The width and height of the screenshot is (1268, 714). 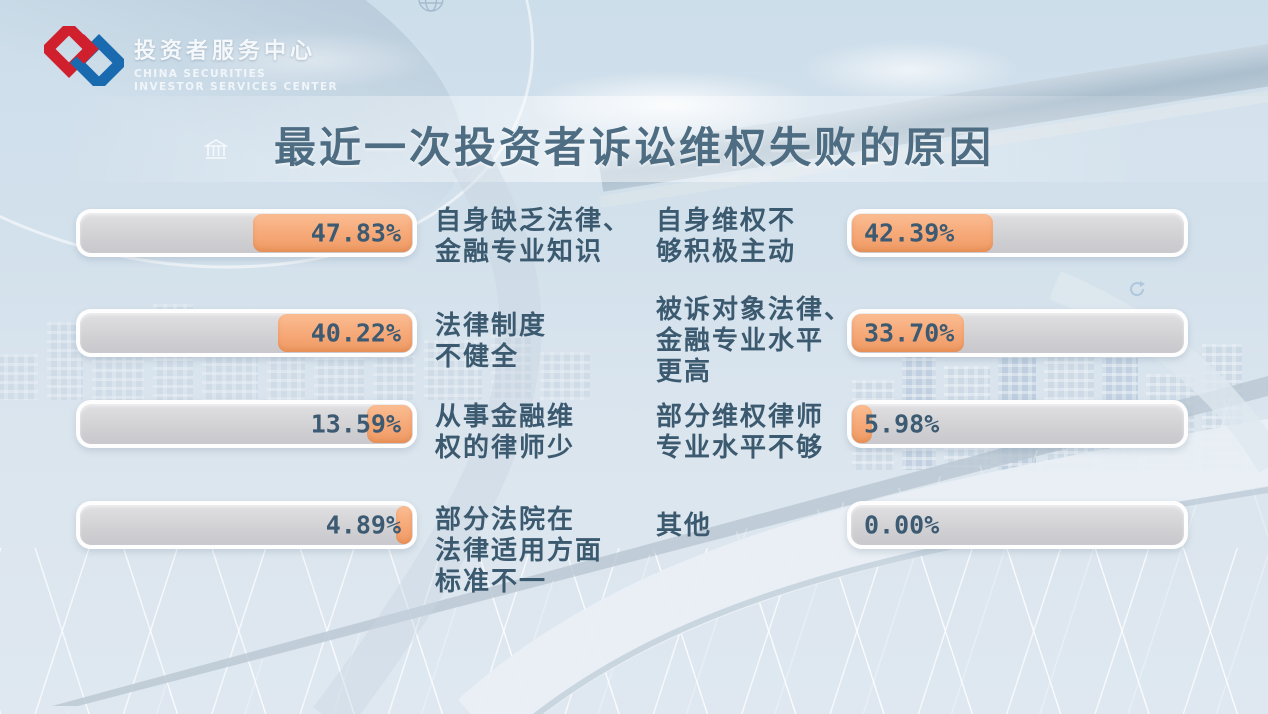 I want to click on org-name-cn: 投资者服务中心, so click(x=225, y=51).